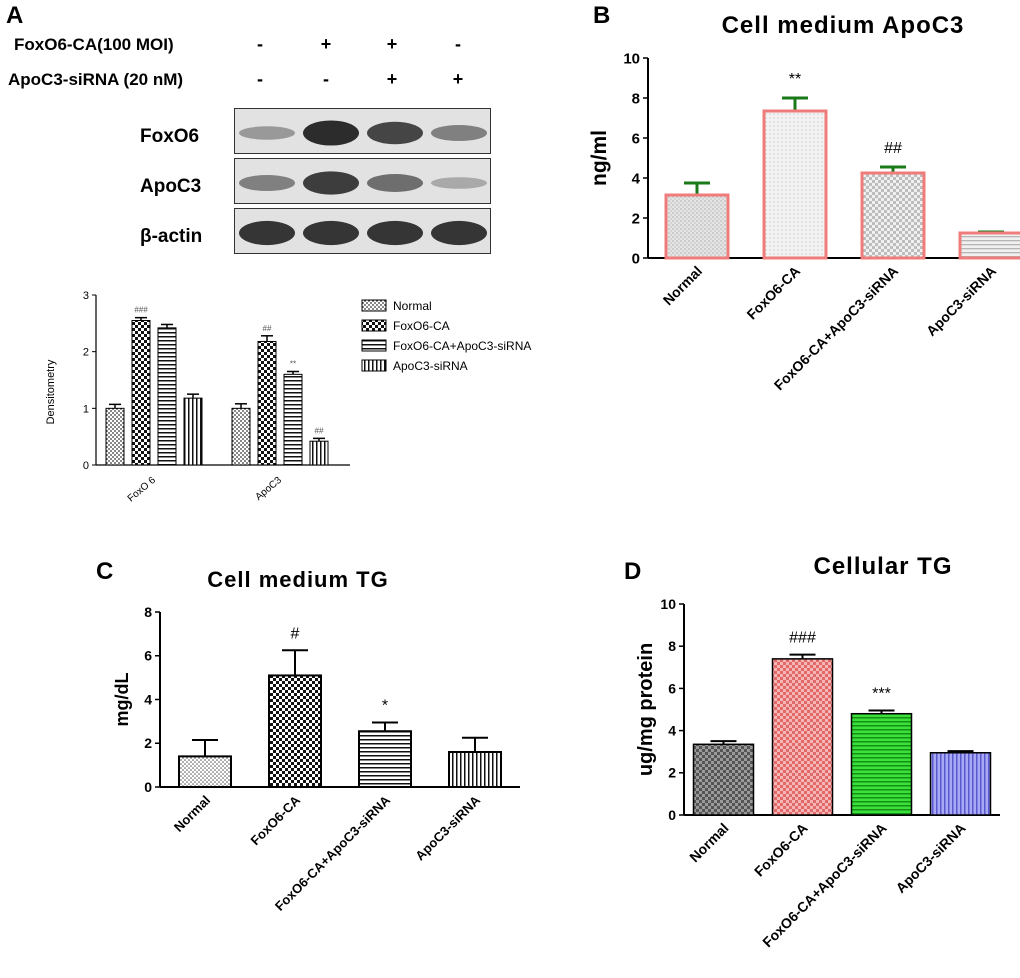 This screenshot has height=978, width=1020. Describe the element at coordinates (51, 391) in the screenshot. I see `y-axis-label: Densitometry` at that location.